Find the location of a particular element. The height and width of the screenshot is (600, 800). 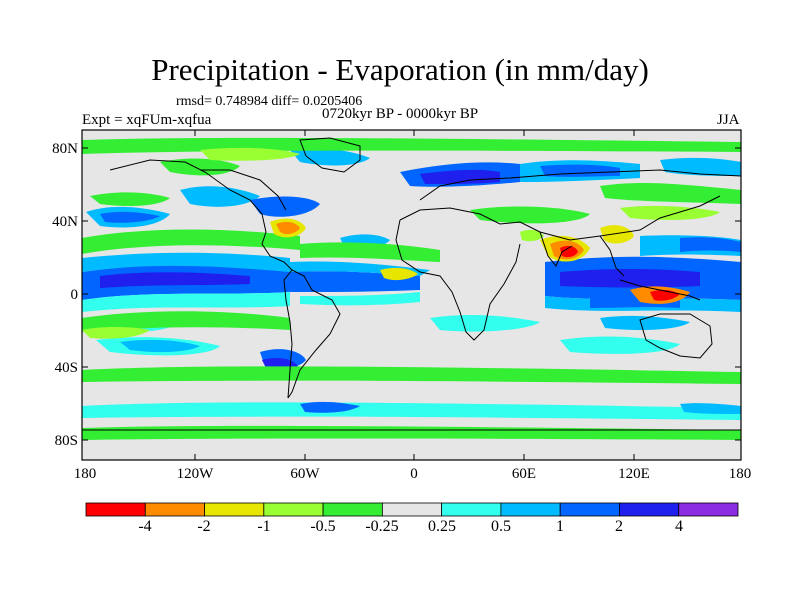

map-title: Precipitation - Evaporation (in mm/day) is located at coordinates (400, 69).